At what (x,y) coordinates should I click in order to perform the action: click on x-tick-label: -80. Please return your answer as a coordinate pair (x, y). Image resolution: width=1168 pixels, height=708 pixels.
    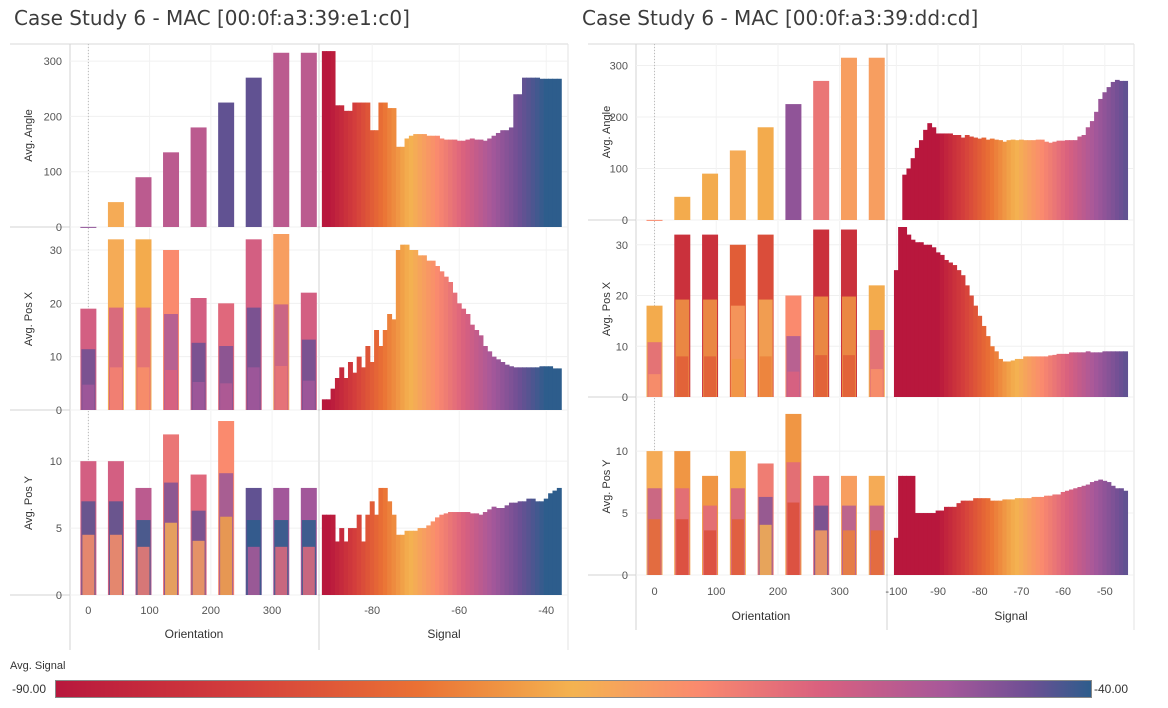
    Looking at the image, I should click on (372, 611).